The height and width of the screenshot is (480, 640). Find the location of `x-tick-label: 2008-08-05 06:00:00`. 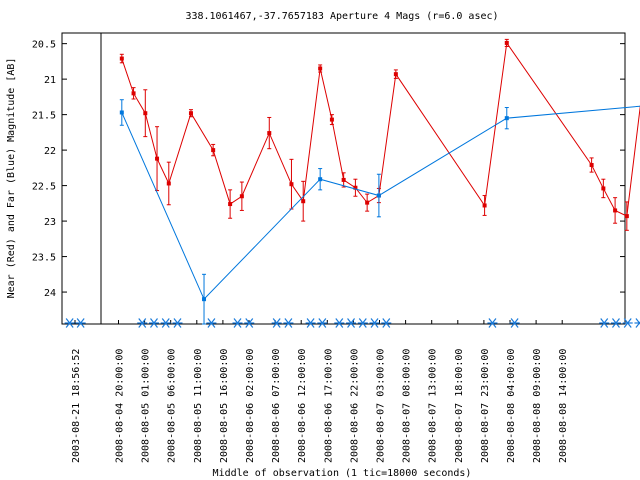

x-tick-label: 2008-08-05 06:00:00 is located at coordinates (172, 406).